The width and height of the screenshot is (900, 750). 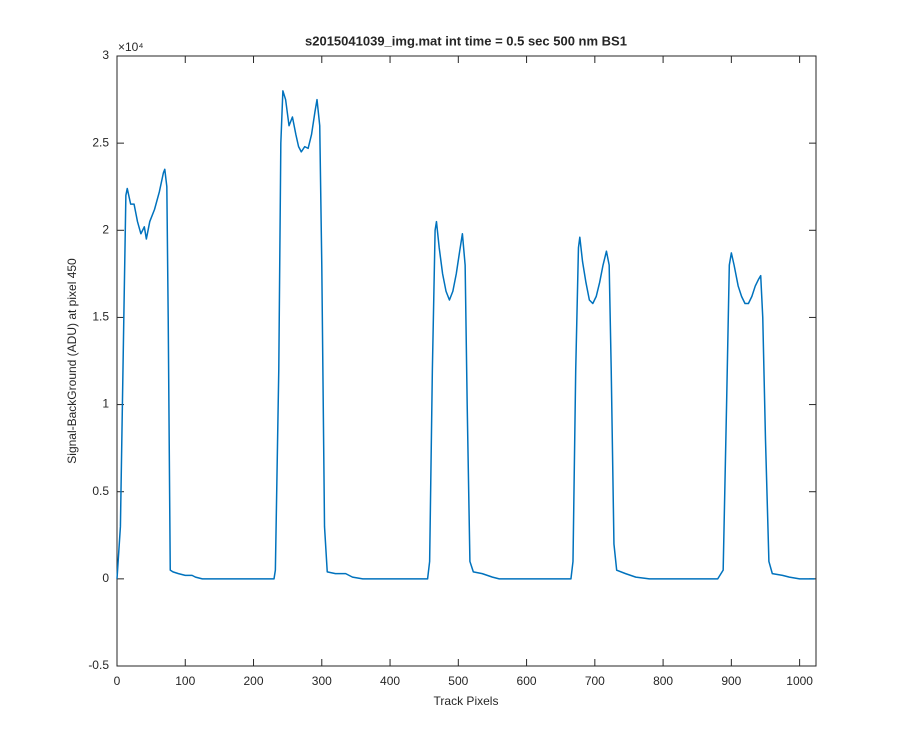 What do you see at coordinates (105, 578) in the screenshot?
I see `y-tick-label: 0` at bounding box center [105, 578].